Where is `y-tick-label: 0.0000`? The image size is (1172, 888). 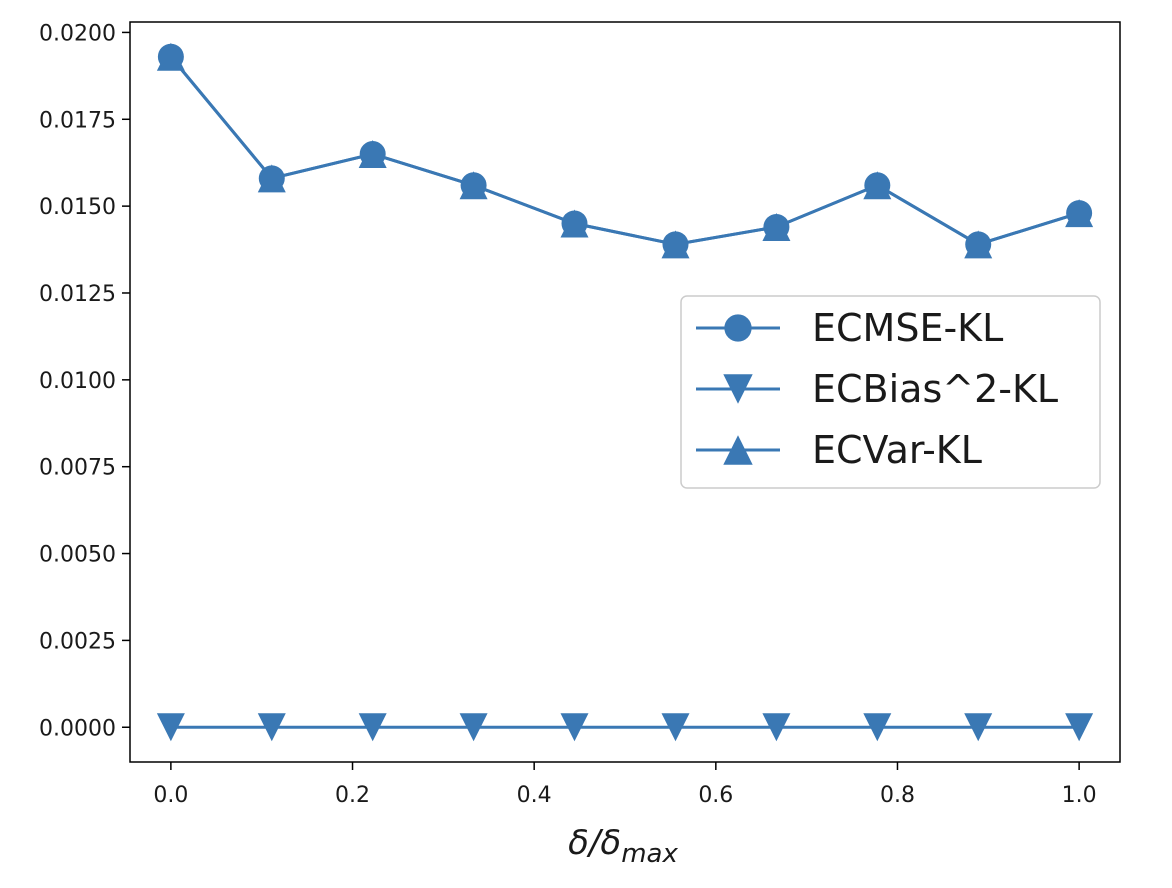
y-tick-label: 0.0000 is located at coordinates (77, 728).